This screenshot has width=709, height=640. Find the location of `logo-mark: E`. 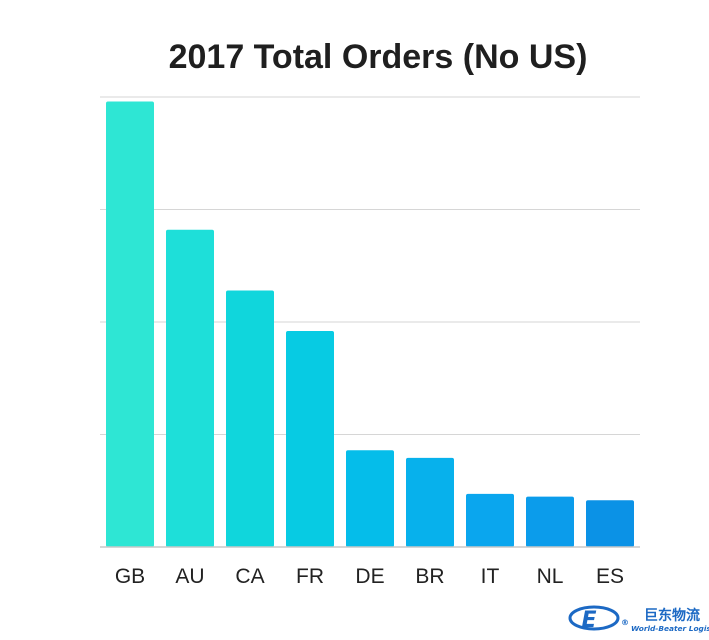

logo-mark: E is located at coordinates (588, 620).